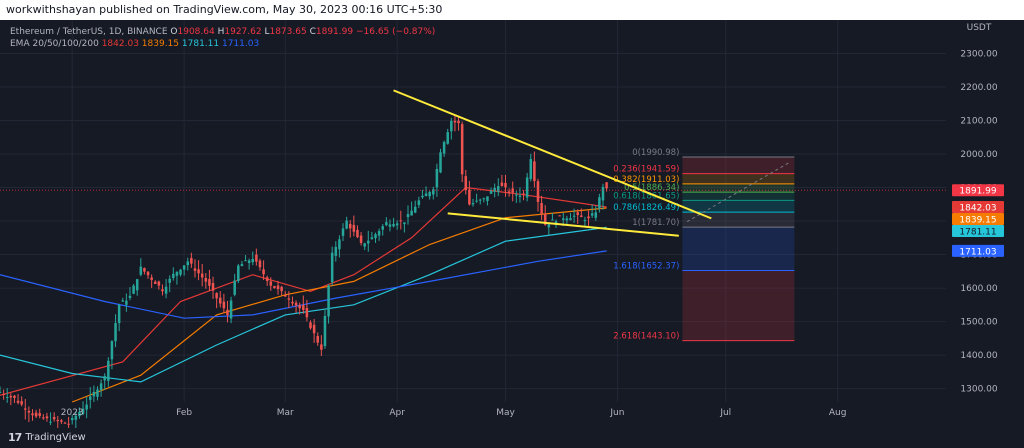 The width and height of the screenshot is (1024, 448). What do you see at coordinates (89, 32) in the screenshot?
I see `legend-symbol: Ethereum / TetherUS, 1D, BINANCE` at bounding box center [89, 32].